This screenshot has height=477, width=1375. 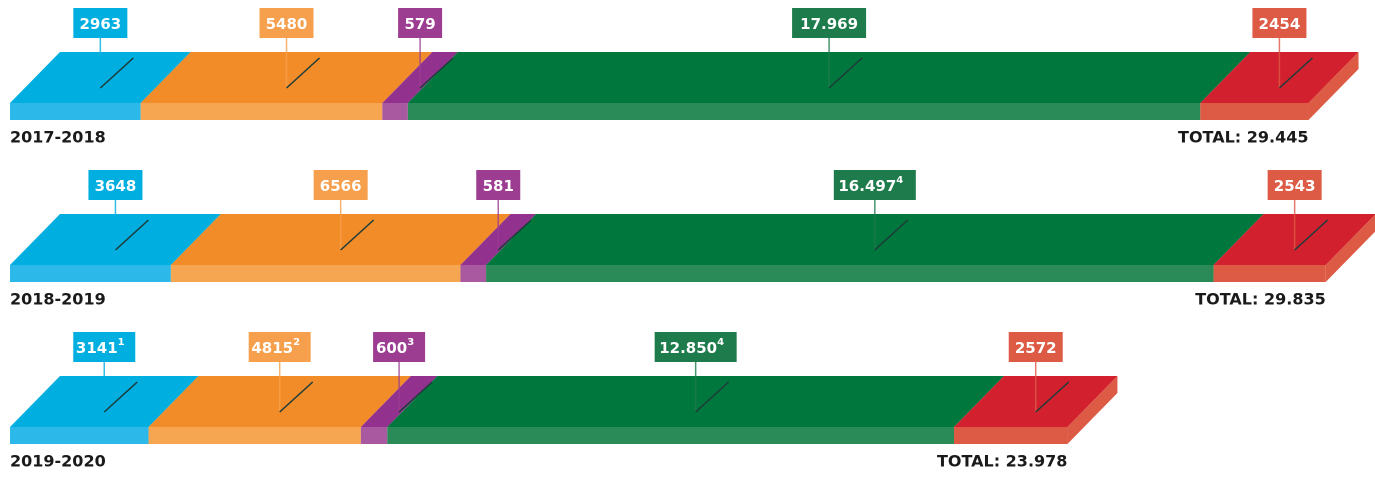 I want to click on value-label: 5480, so click(x=287, y=24).